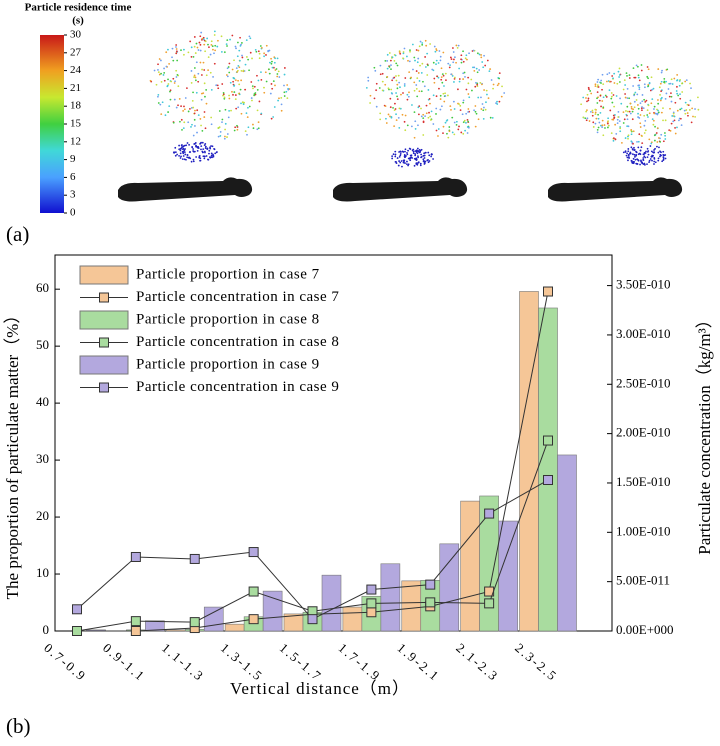 This screenshot has height=746, width=720. I want to click on y2-tick-label: 2.50E-010, so click(643, 382).